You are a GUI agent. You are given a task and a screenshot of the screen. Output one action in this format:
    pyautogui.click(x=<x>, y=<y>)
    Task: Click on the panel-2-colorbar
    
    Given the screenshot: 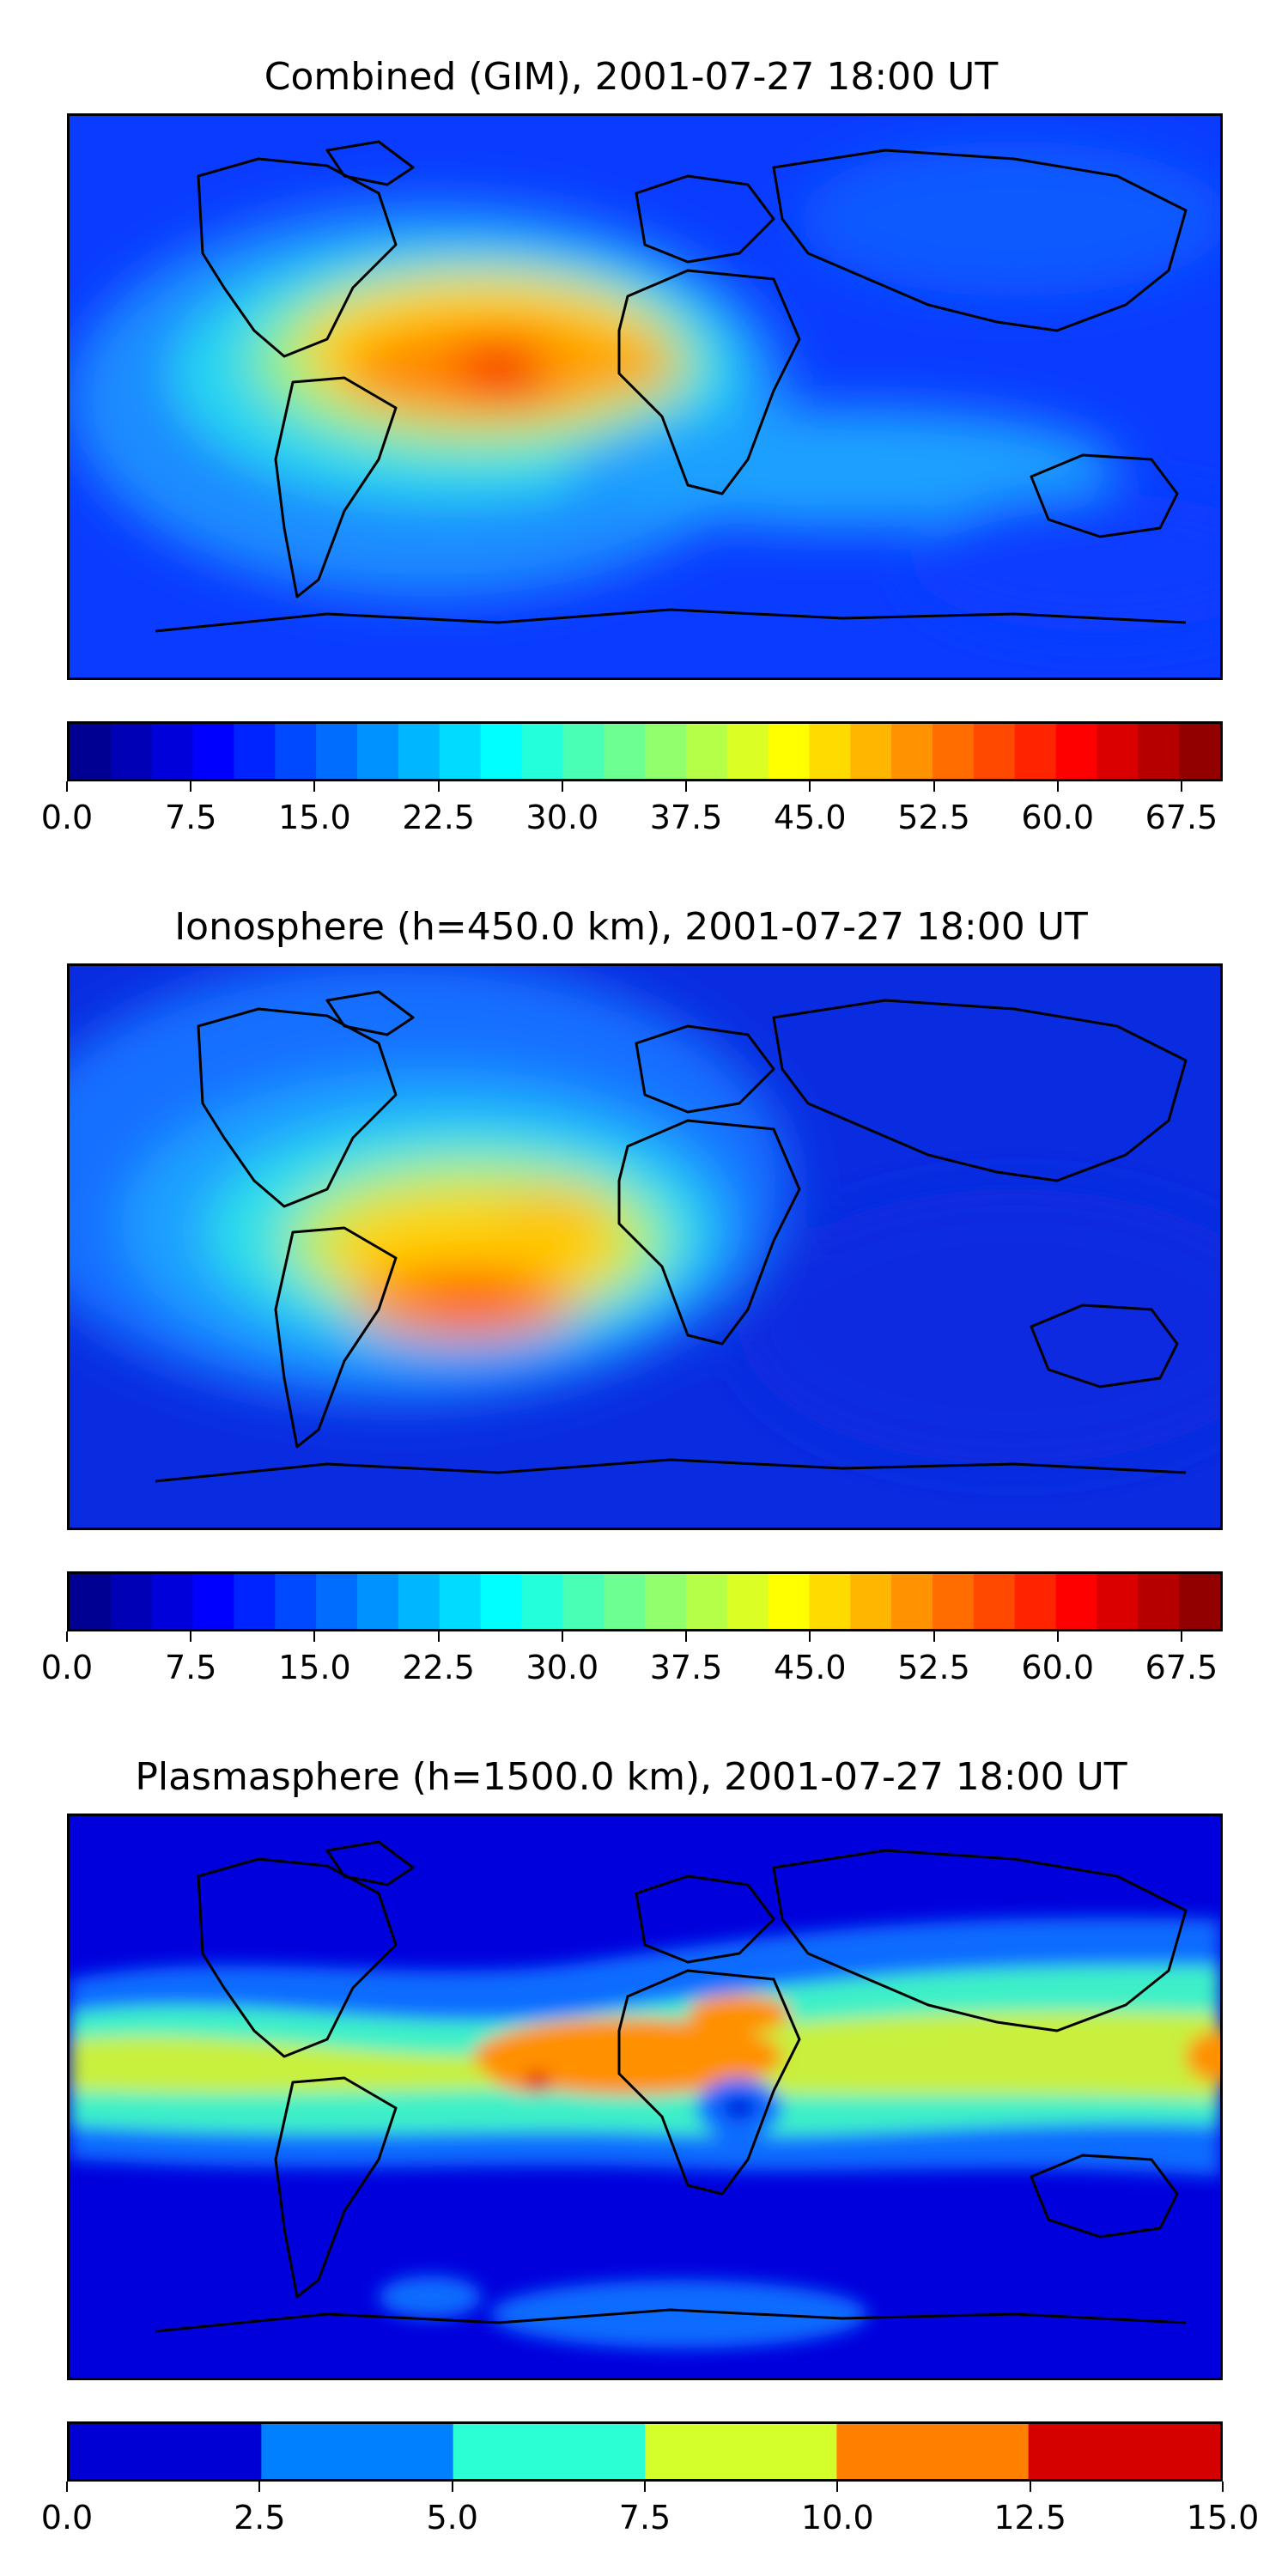 What is the action you would take?
    pyautogui.click(x=645, y=1601)
    